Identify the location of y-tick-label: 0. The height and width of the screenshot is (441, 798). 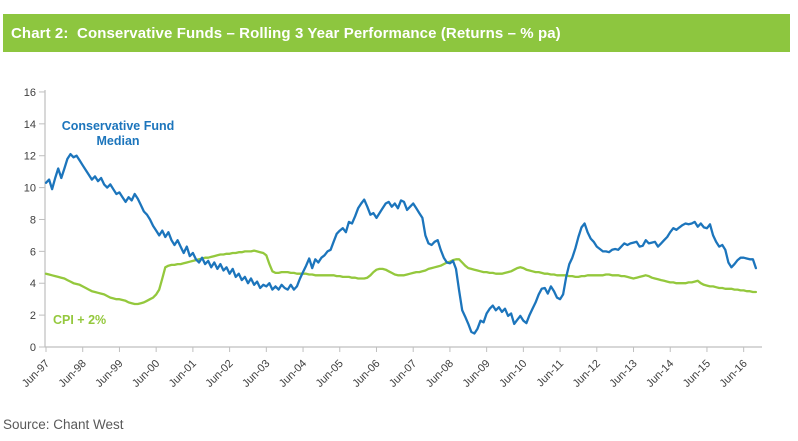
(33, 348).